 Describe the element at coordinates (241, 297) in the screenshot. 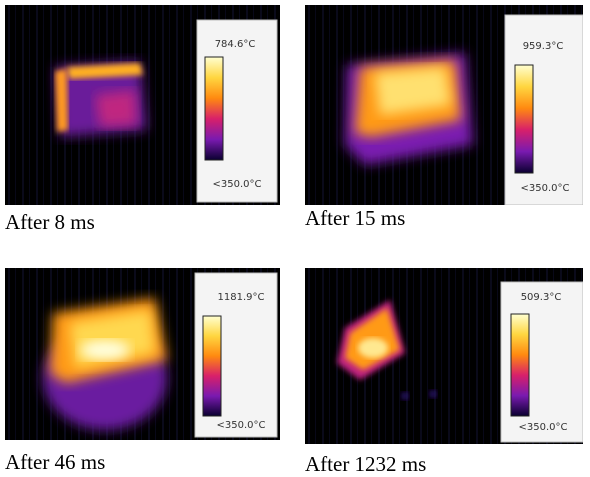

I see `max-label: 1181.9°C` at that location.